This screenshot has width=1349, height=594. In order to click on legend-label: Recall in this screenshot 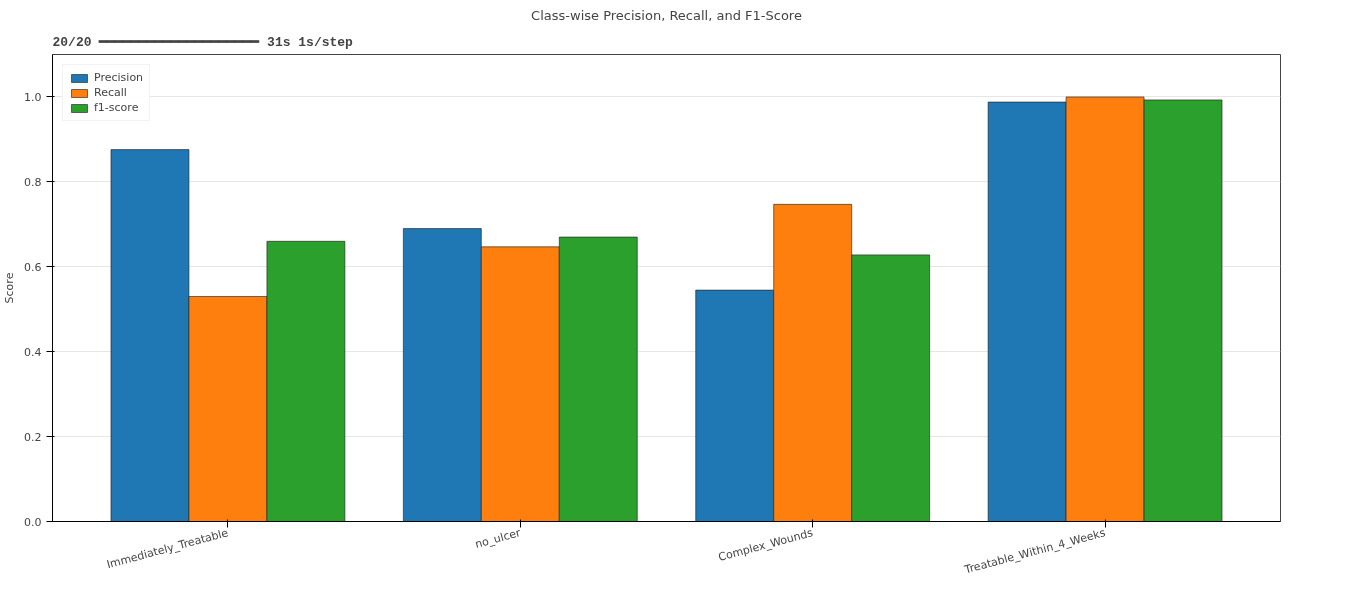, I will do `click(110, 92)`.